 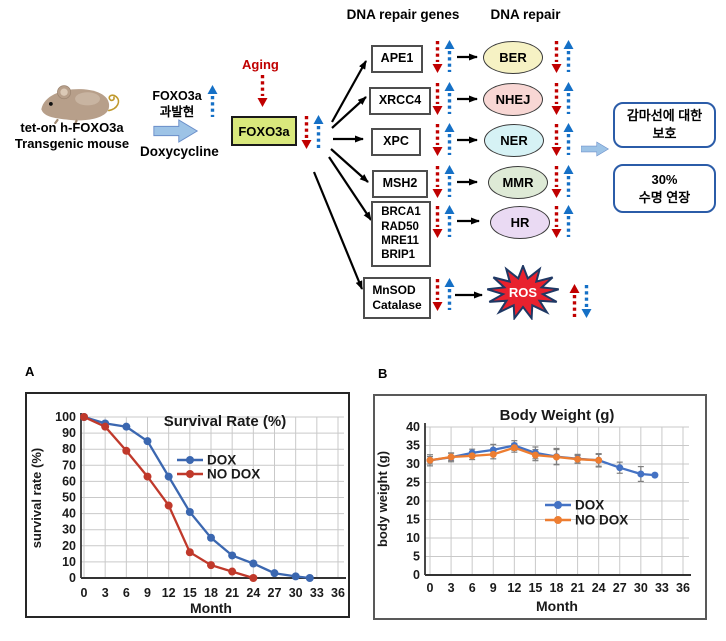 I want to click on svg-text: Survival Rate (%), so click(x=225, y=421).